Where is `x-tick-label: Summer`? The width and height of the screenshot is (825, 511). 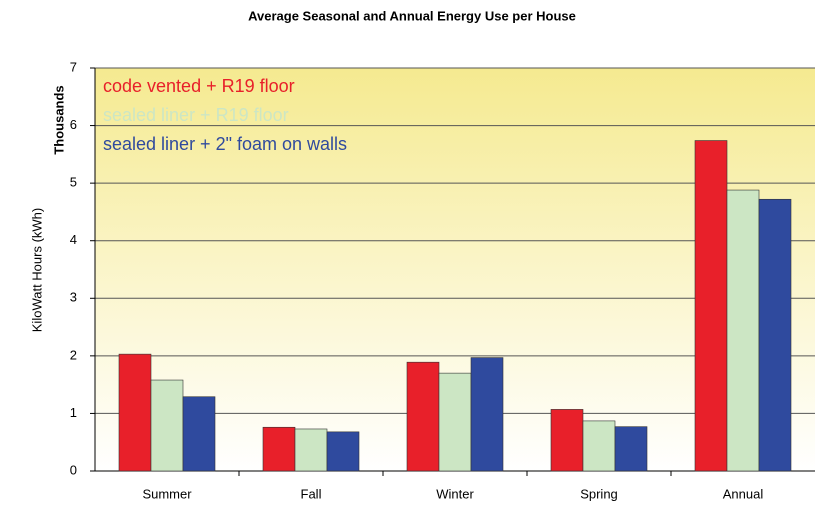
x-tick-label: Summer is located at coordinates (167, 493).